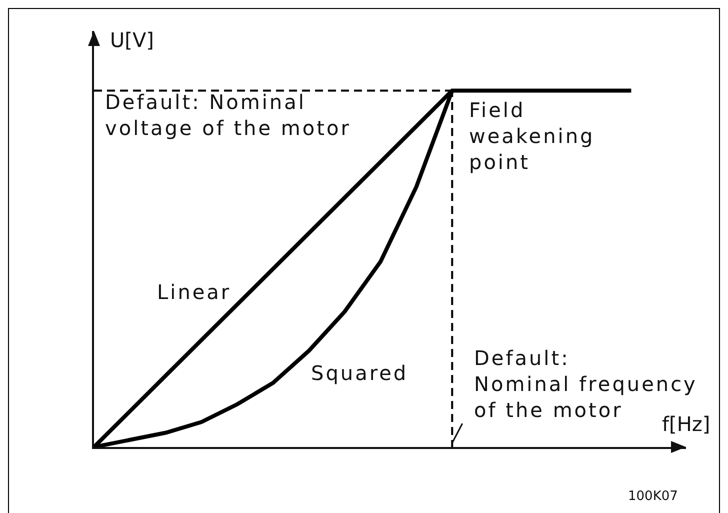  What do you see at coordinates (228, 115) in the screenshot?
I see `ref-line-label: Default: Nominal voltage of the motor` at bounding box center [228, 115].